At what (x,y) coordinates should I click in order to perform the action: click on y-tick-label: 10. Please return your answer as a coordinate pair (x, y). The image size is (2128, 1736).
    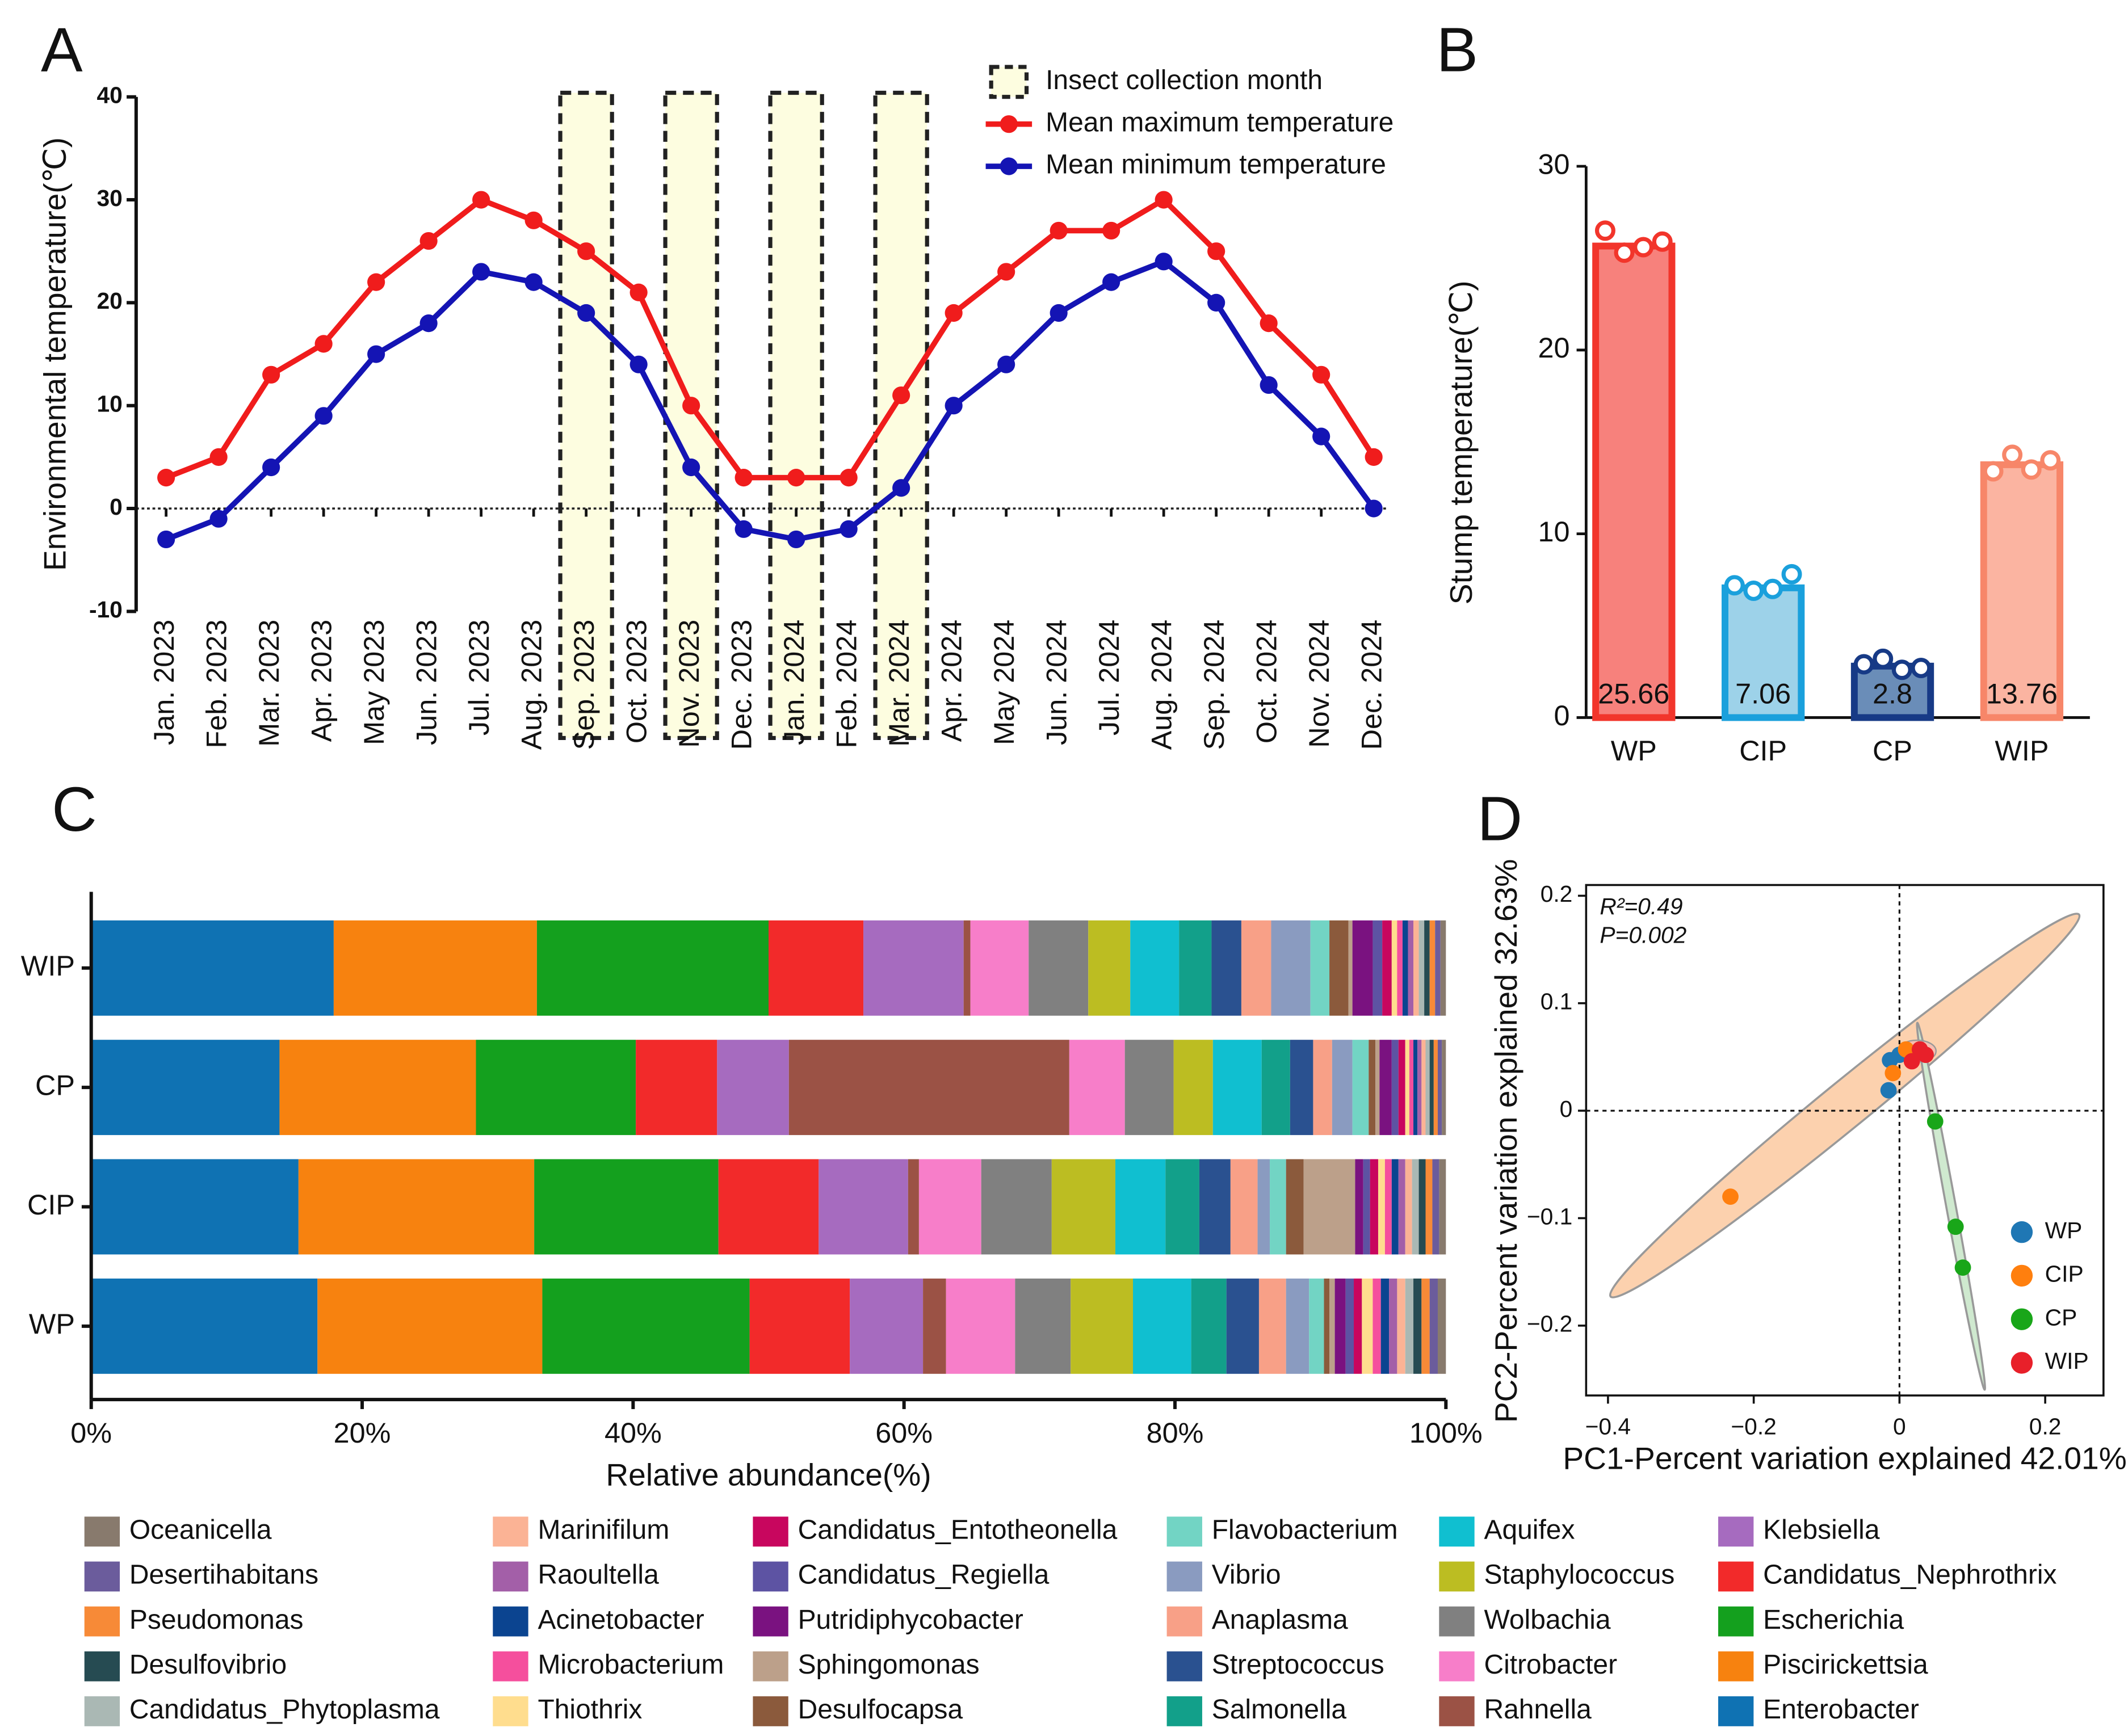
    Looking at the image, I should click on (110, 403).